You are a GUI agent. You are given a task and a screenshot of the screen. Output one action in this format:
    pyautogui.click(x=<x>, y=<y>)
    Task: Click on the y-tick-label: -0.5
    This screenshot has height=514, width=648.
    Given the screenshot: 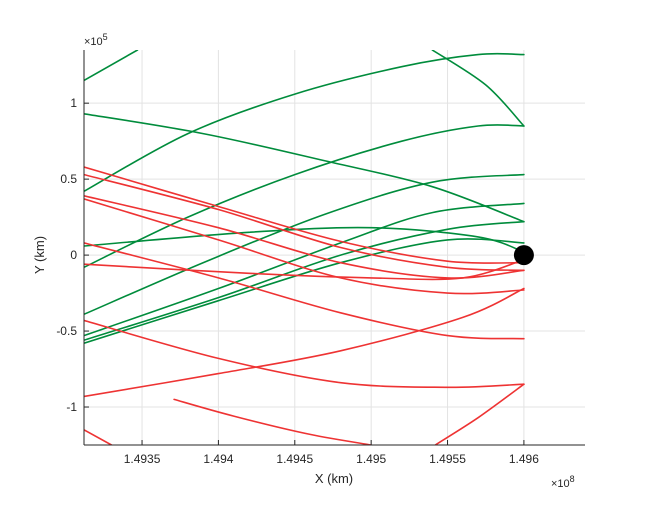 What is the action you would take?
    pyautogui.click(x=66, y=331)
    